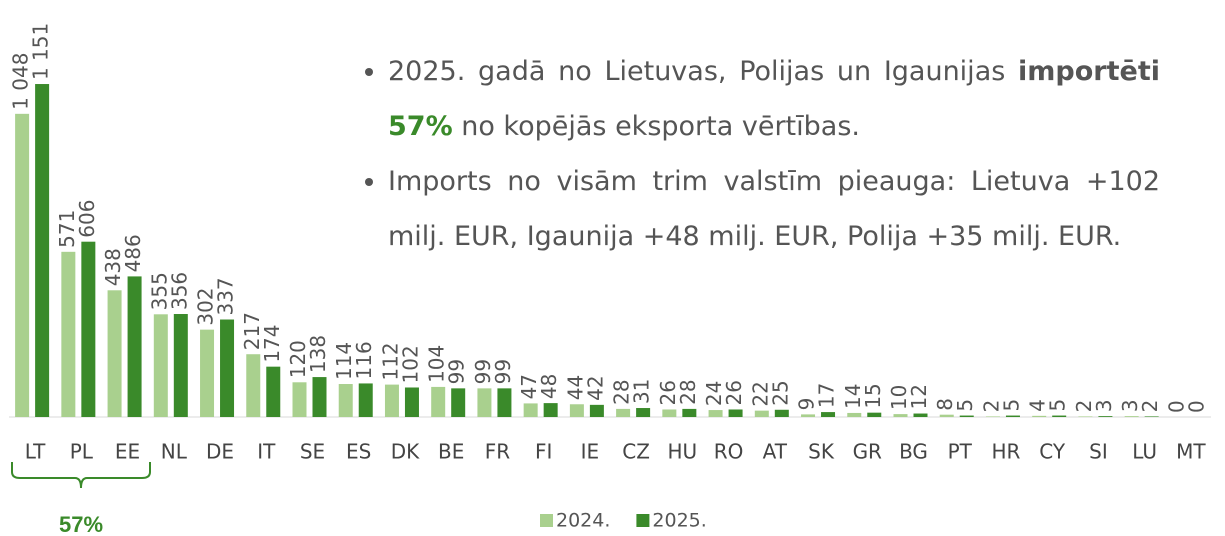 The width and height of the screenshot is (1225, 536). I want to click on value-label: 10, so click(899, 397).